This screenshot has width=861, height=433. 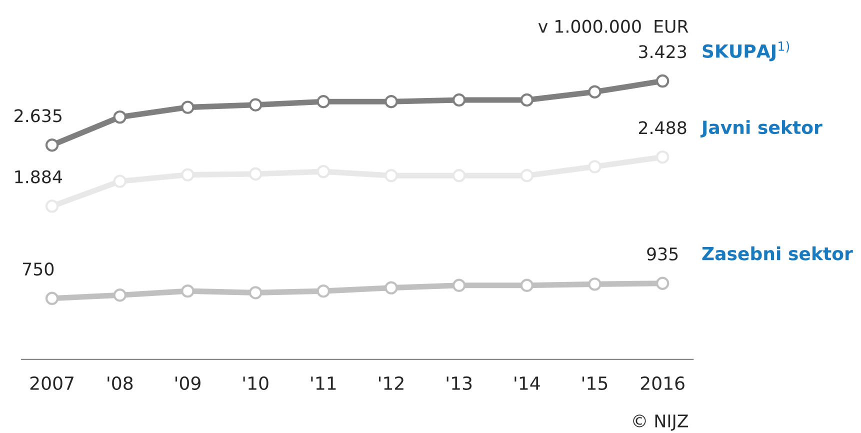 What do you see at coordinates (662, 383) in the screenshot?
I see `x-tick-label: 2016` at bounding box center [662, 383].